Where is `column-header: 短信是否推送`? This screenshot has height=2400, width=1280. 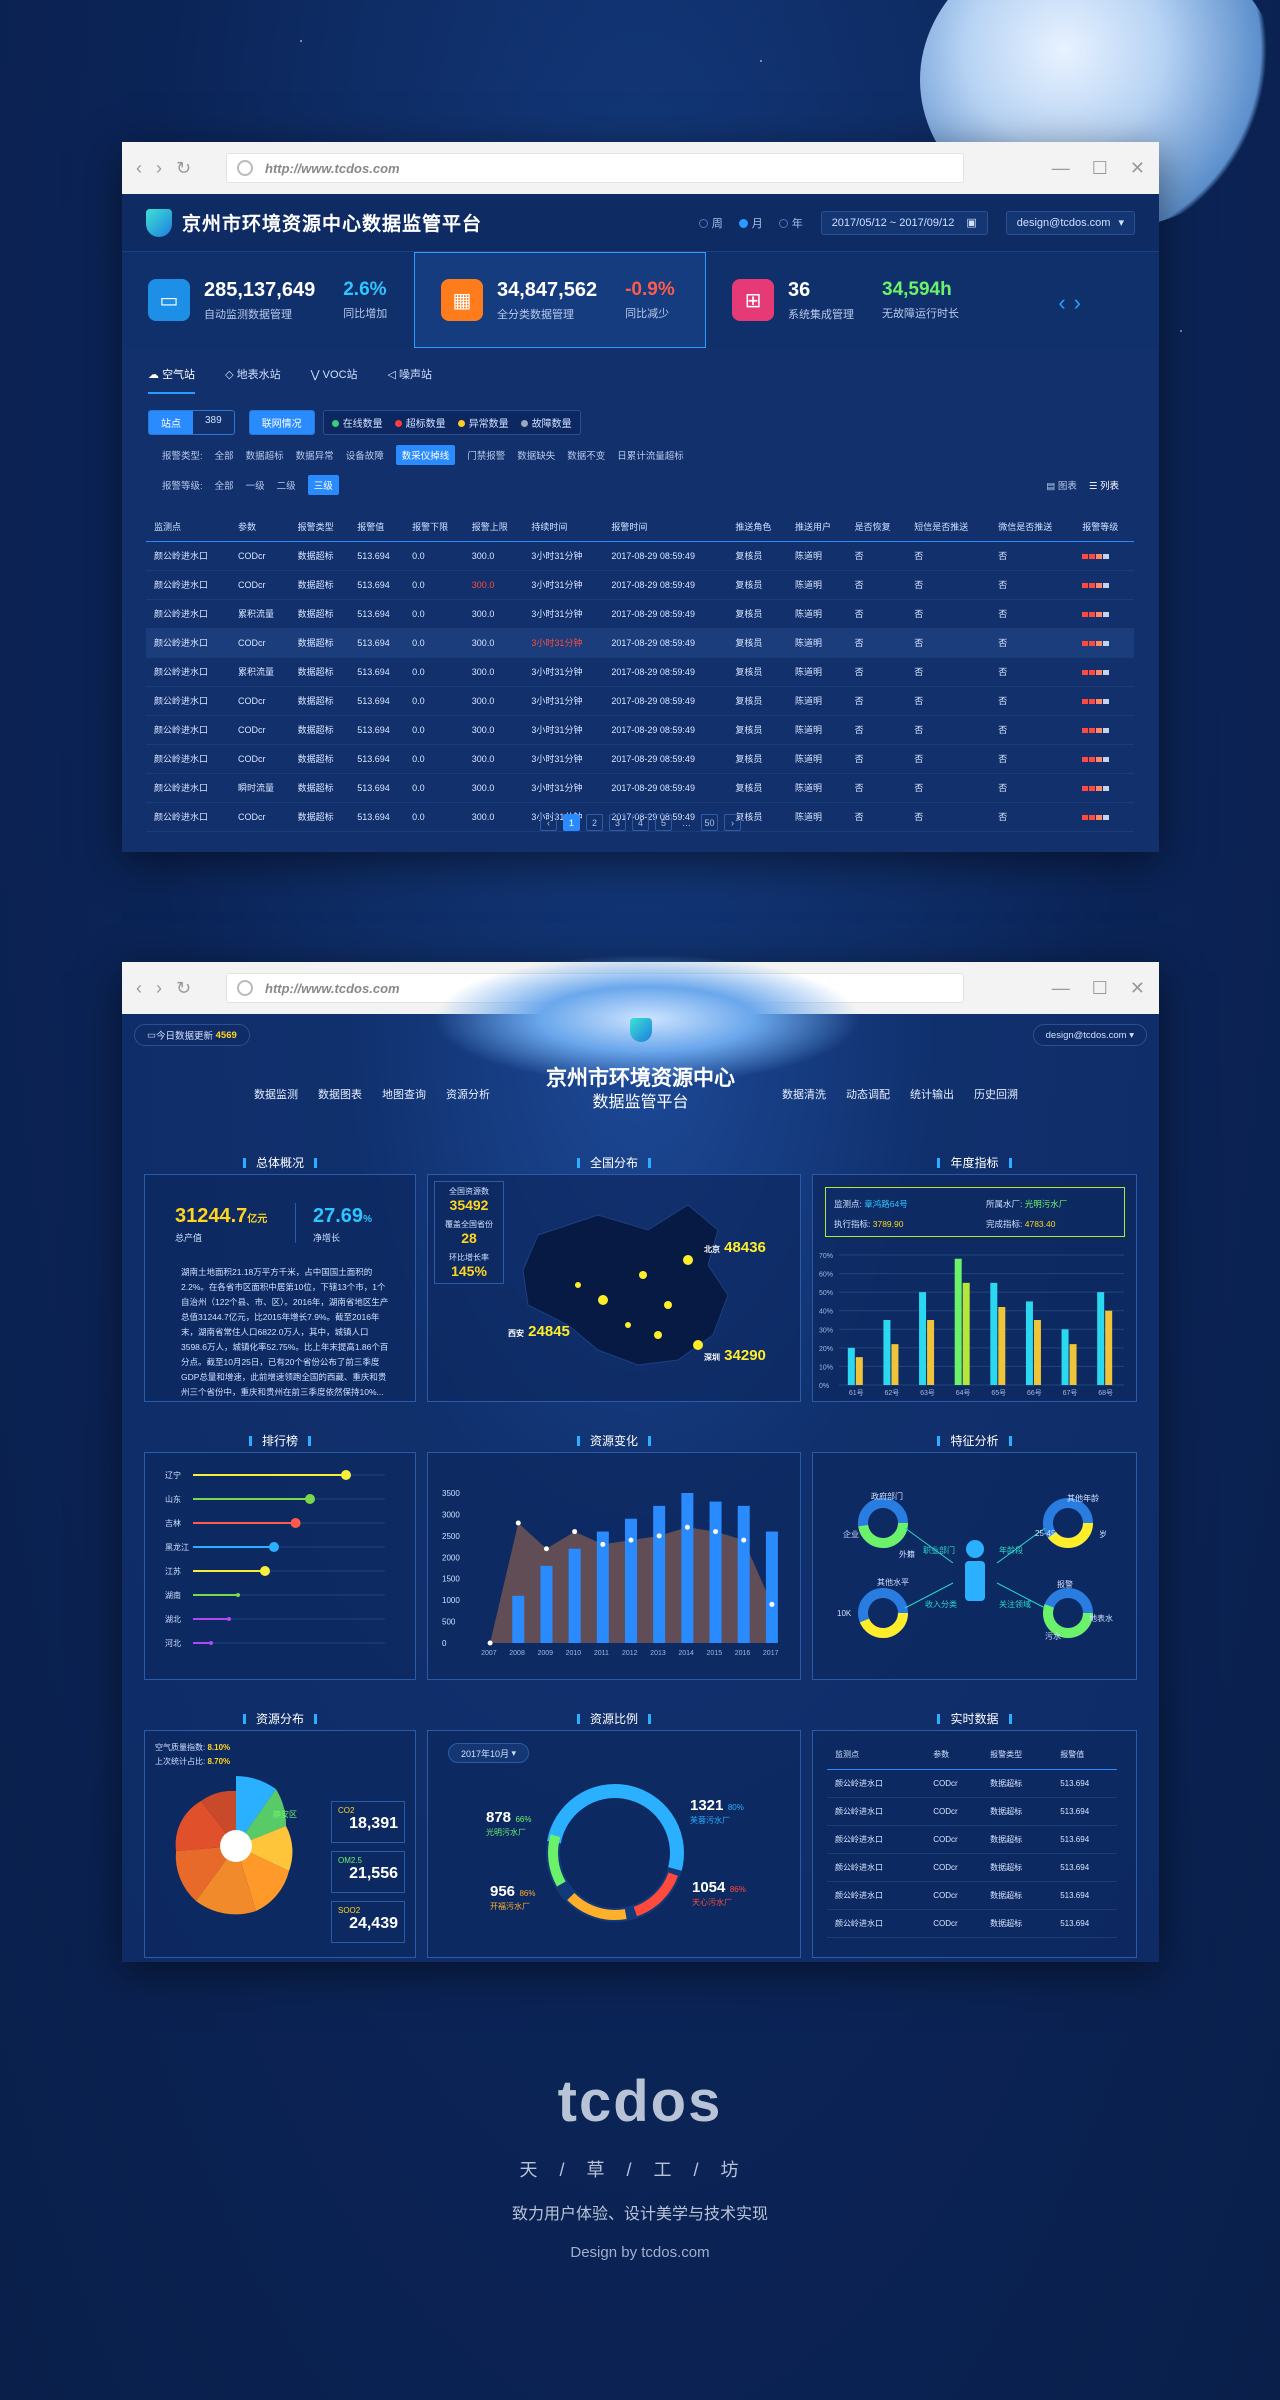
column-header: 短信是否推送 is located at coordinates (948, 527).